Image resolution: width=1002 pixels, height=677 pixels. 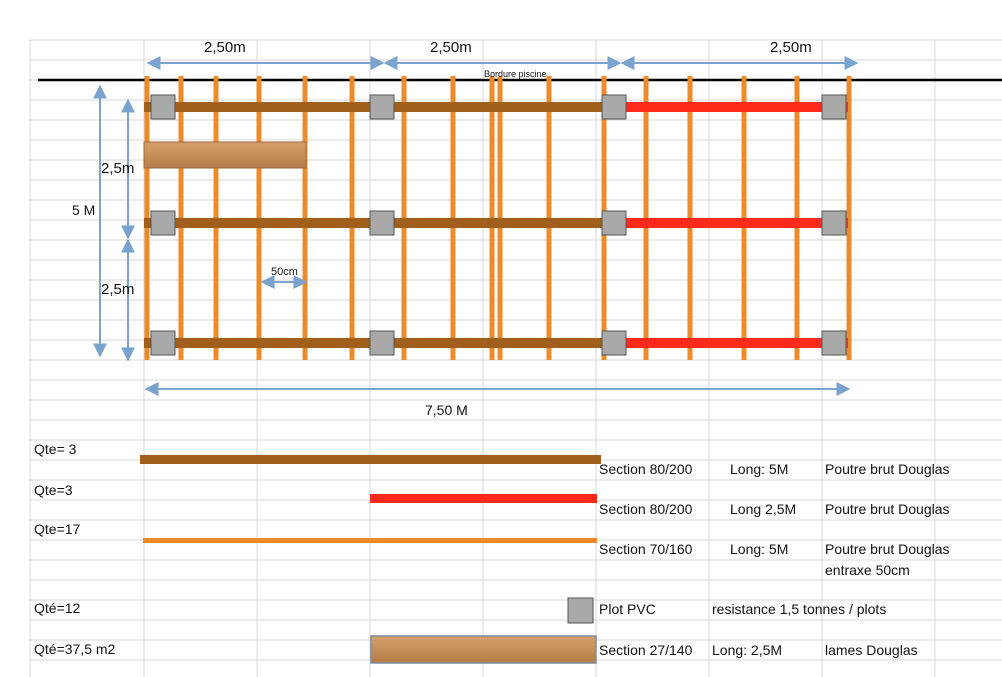 I want to click on deck-board-sample, so click(x=225, y=155).